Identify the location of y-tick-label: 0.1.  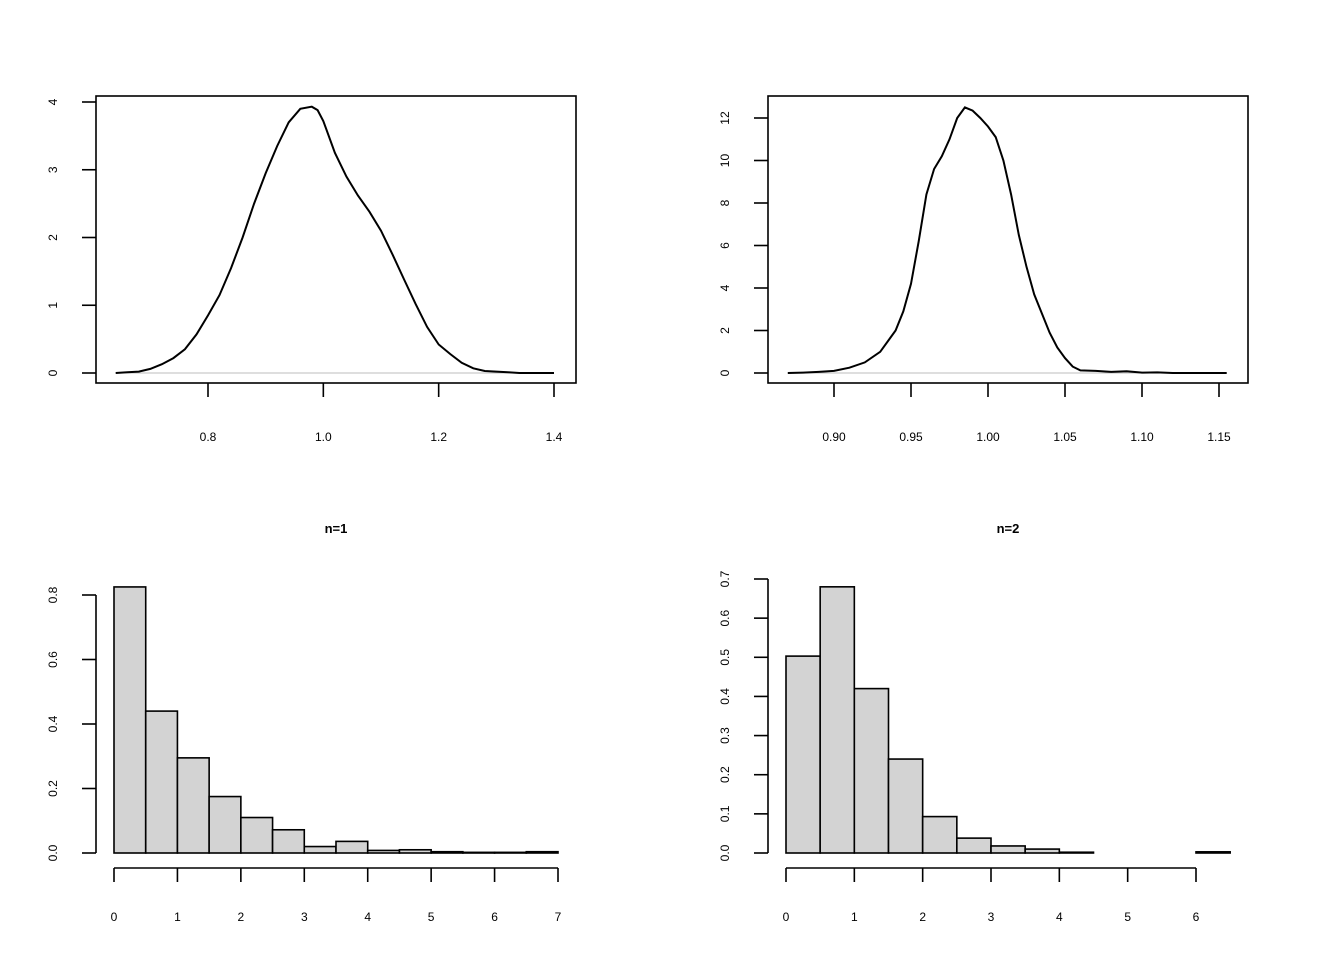
(725, 813).